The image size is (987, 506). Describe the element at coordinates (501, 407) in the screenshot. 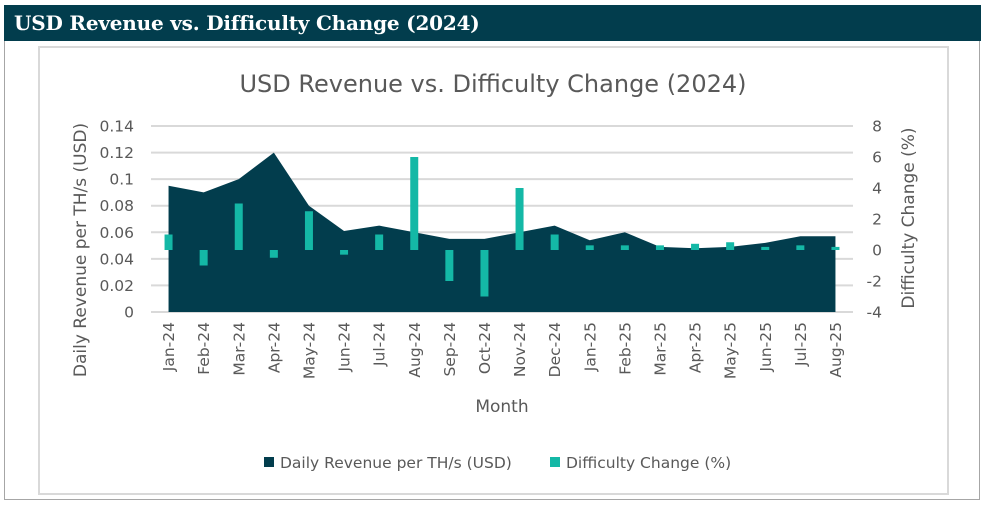

I see `x-axis-label: Month` at that location.